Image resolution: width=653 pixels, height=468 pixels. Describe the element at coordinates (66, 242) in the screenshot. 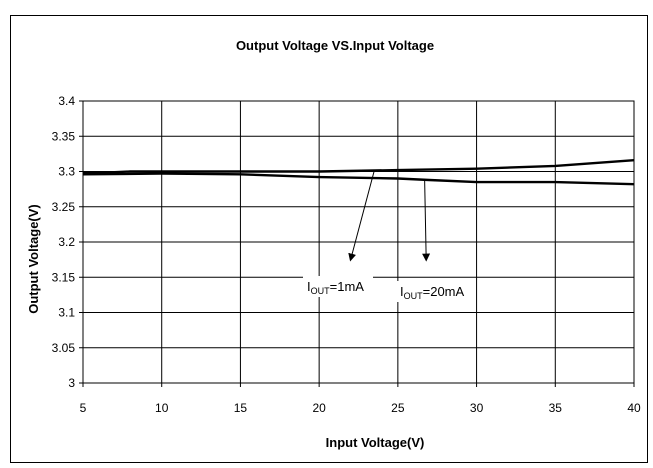

I see `y-tick-label: 3.2` at that location.